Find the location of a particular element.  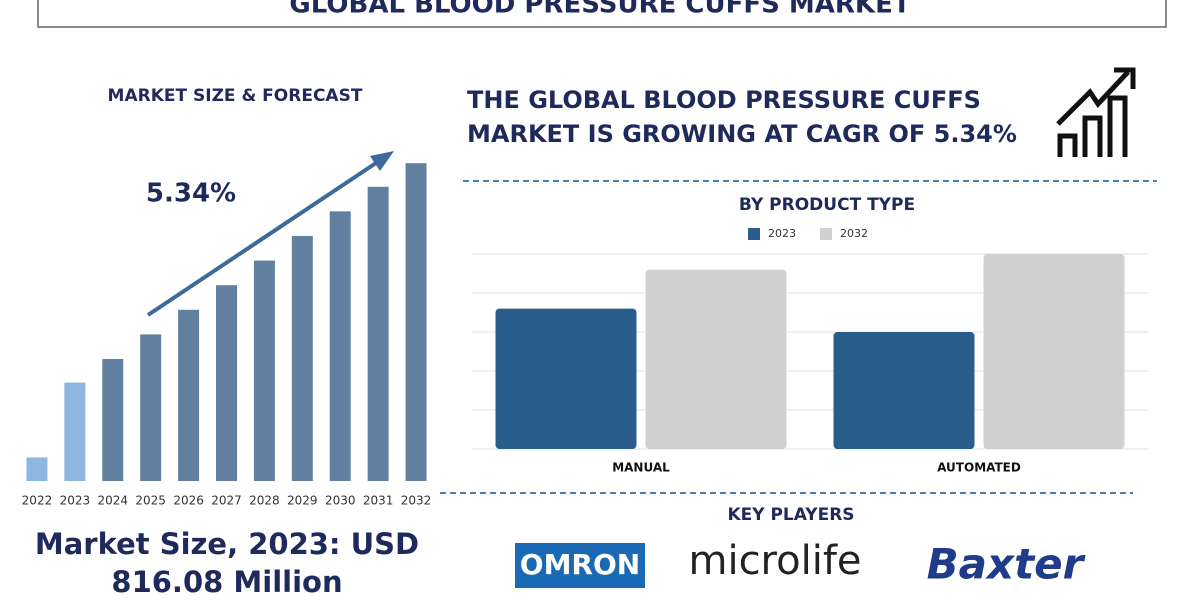

x-tick-label: 2027 is located at coordinates (226, 501).